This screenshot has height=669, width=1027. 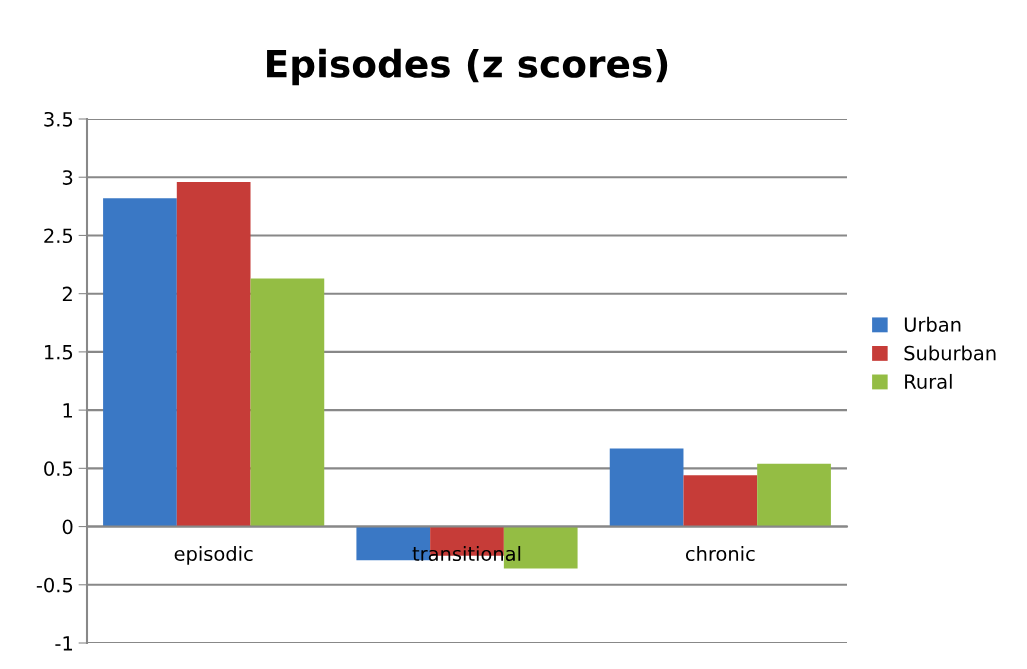 I want to click on y-tick-label: -1, so click(x=64, y=643).